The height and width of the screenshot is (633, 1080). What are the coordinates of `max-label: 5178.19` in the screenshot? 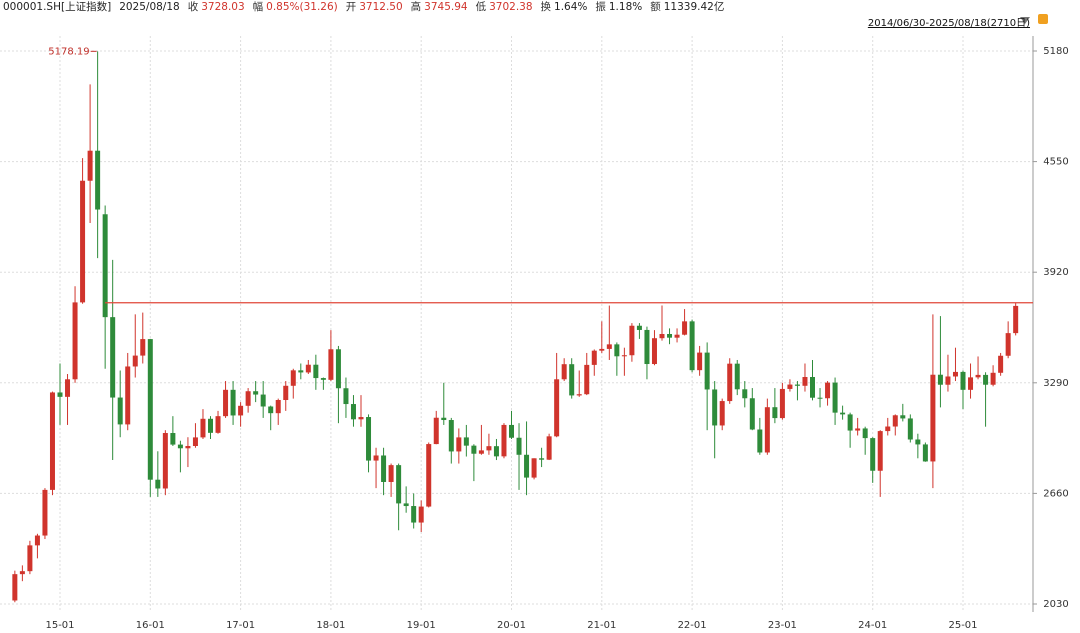 It's located at (68, 51).